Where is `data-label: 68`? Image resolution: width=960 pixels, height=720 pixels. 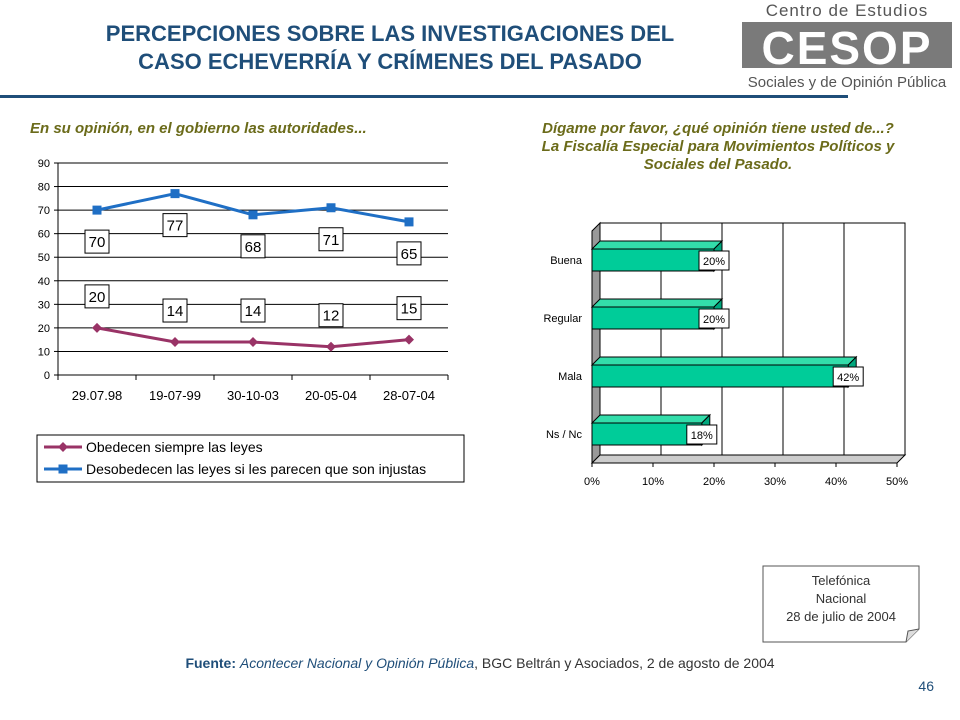
data-label: 68 is located at coordinates (253, 247).